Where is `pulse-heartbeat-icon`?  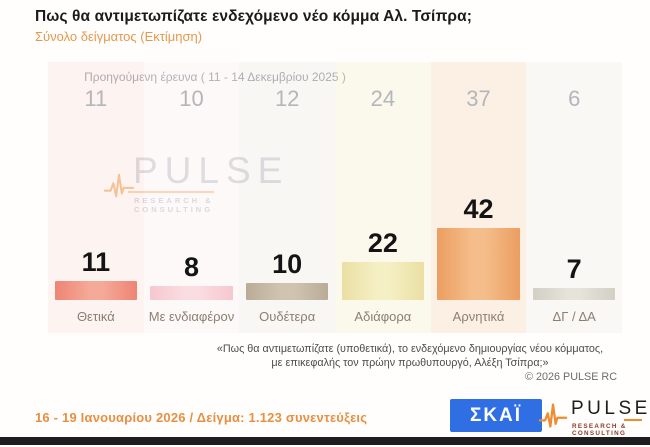
pulse-heartbeat-icon is located at coordinates (553, 415).